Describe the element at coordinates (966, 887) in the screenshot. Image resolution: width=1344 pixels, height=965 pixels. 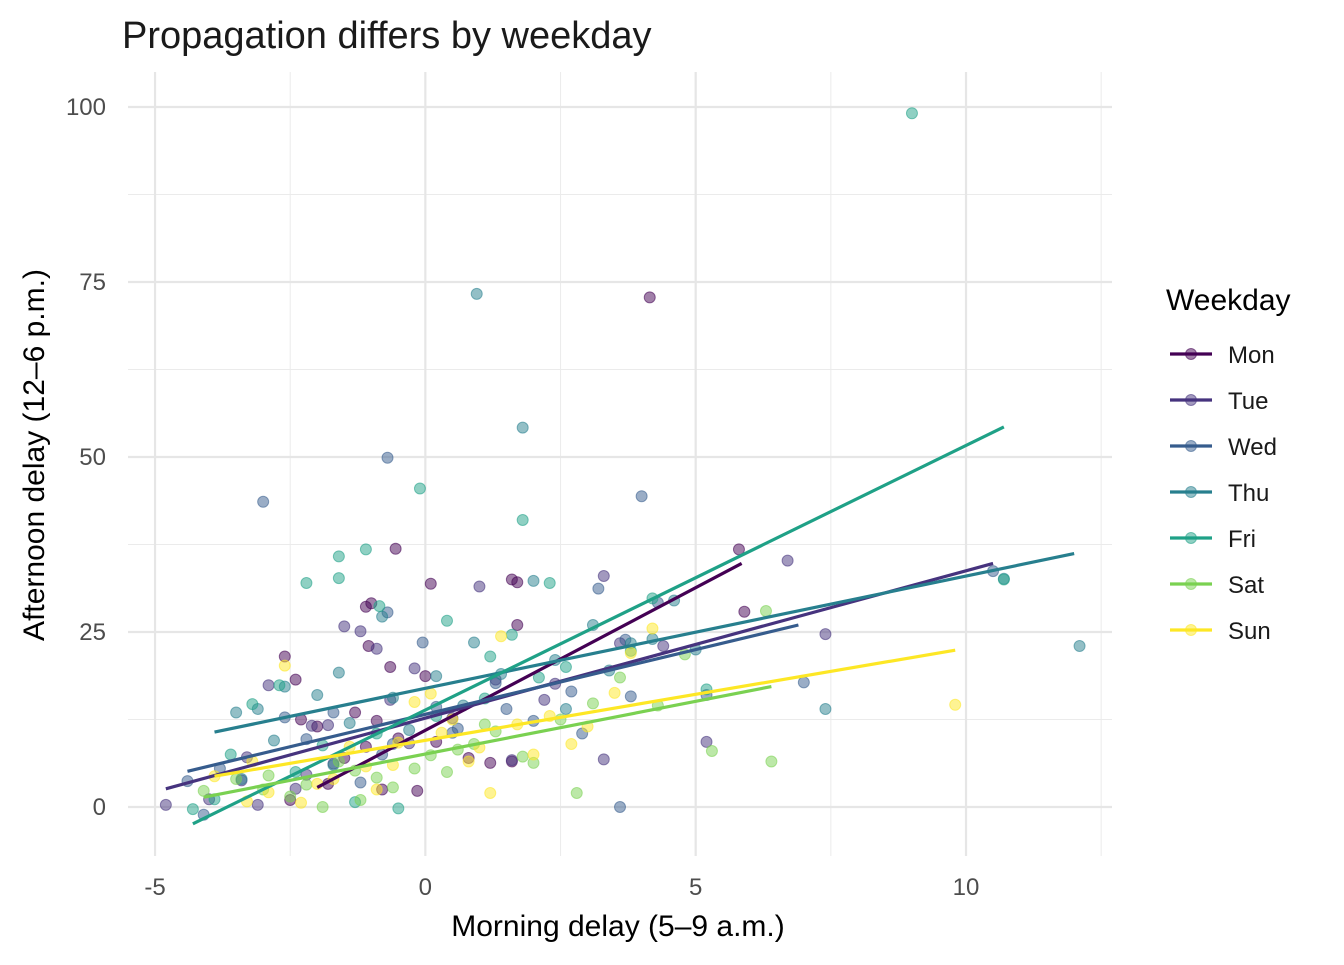
I see `x-tick-label: 10` at that location.